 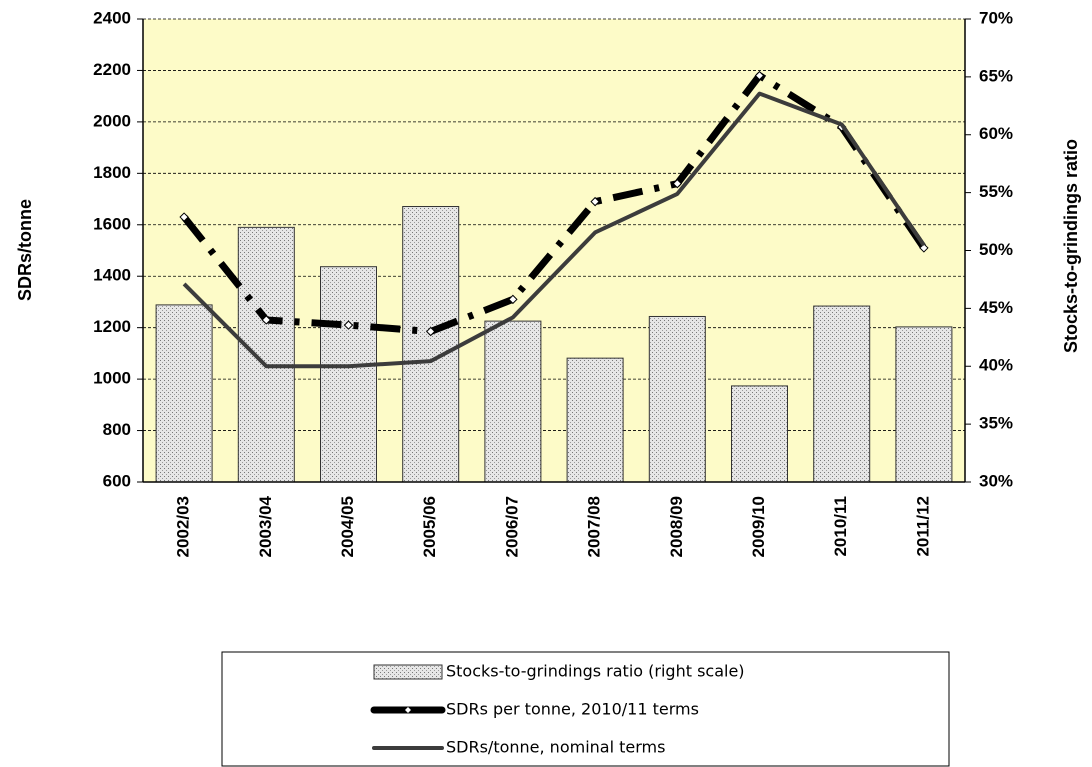 What do you see at coordinates (996, 480) in the screenshot?
I see `y2-tick-label: 30%` at bounding box center [996, 480].